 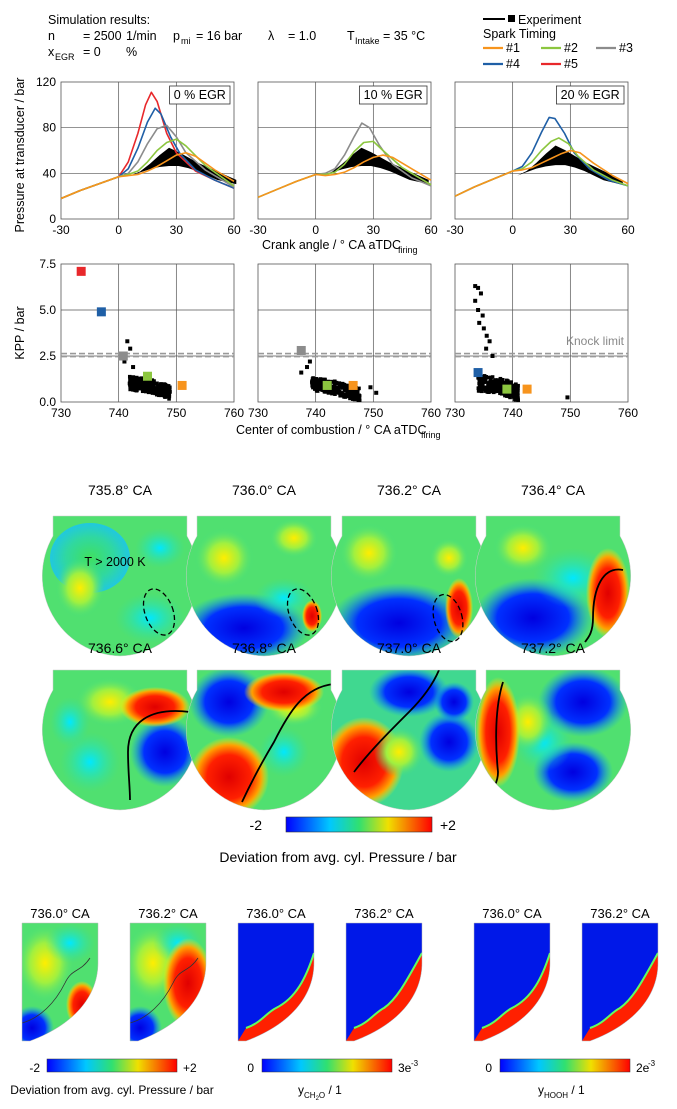 I want to click on kpp-chart-3: Knock limit 730 740 750 760, so click(x=541, y=341).